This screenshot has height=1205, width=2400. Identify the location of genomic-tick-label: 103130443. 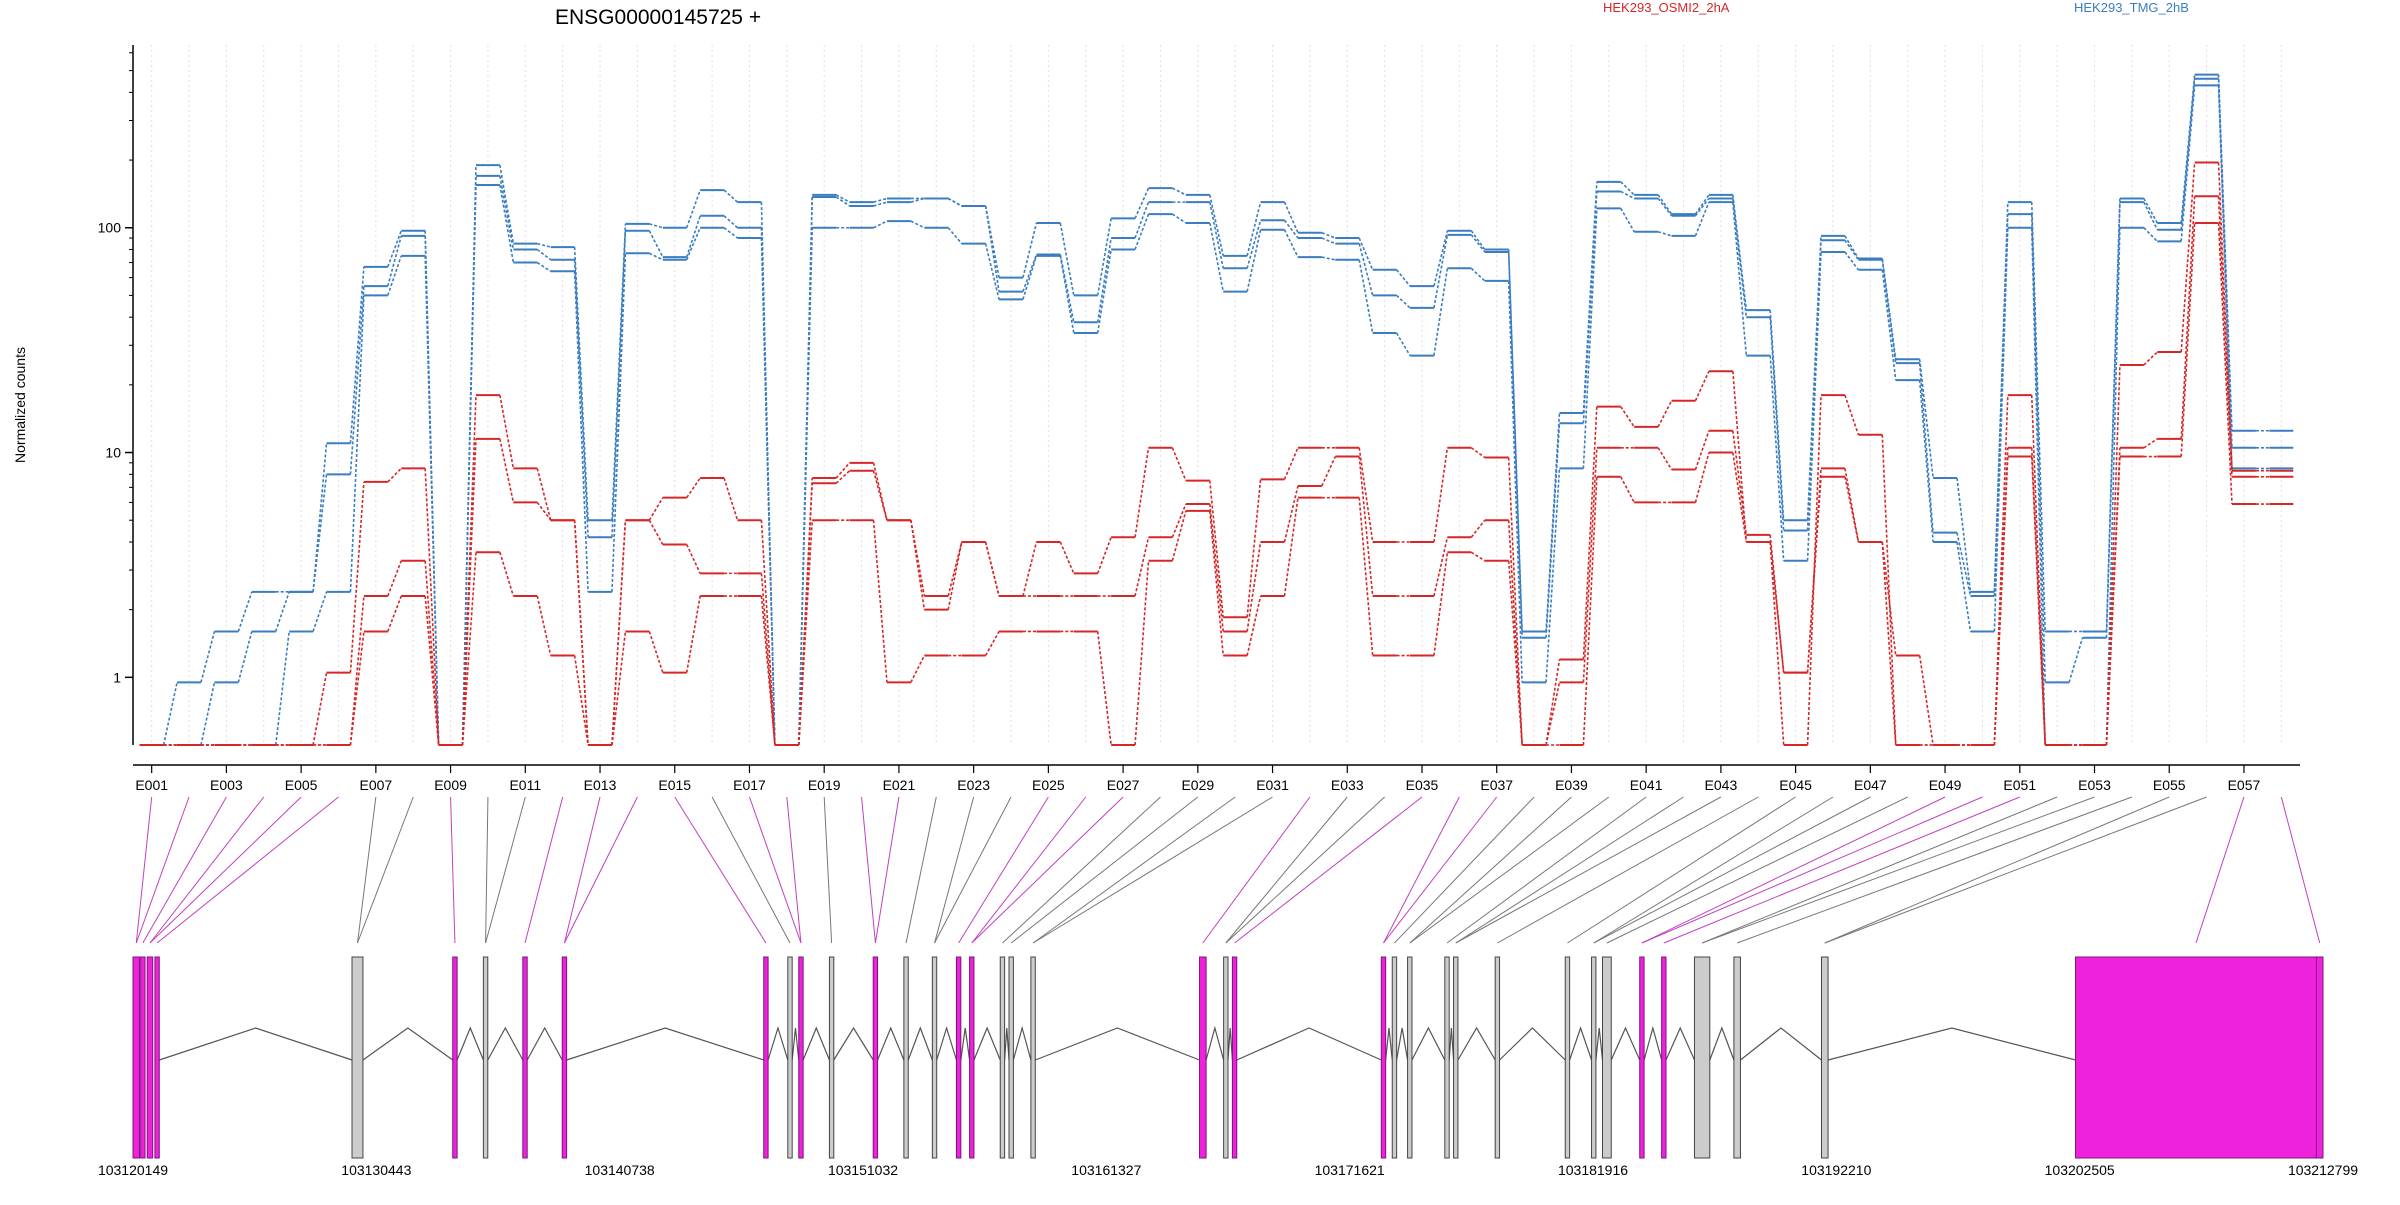
(376, 1170).